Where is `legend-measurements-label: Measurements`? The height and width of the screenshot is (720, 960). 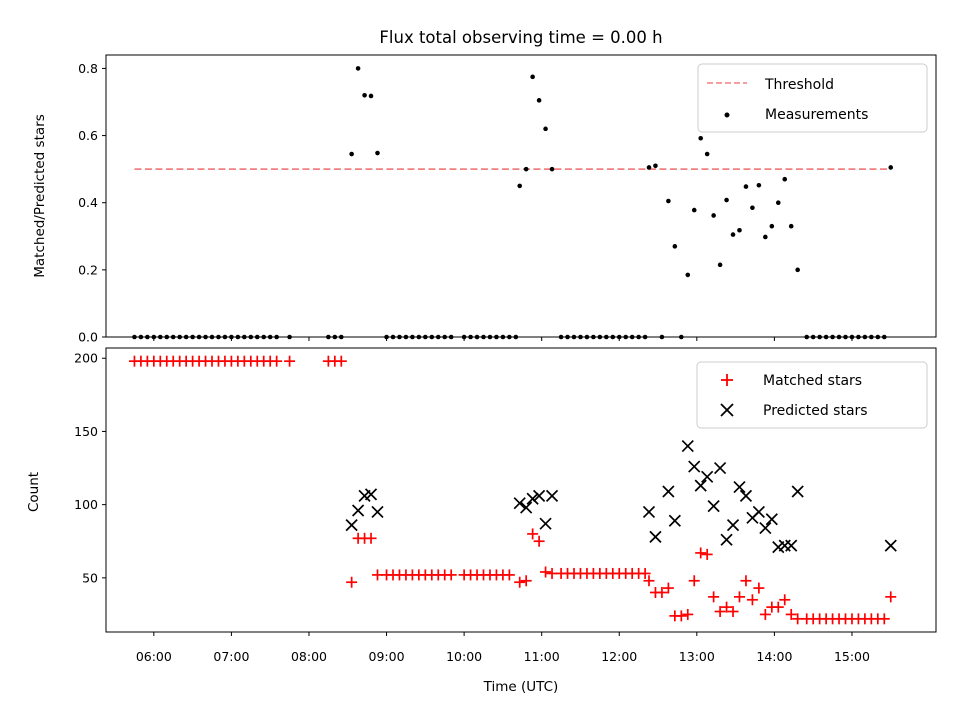
legend-measurements-label: Measurements is located at coordinates (816, 115).